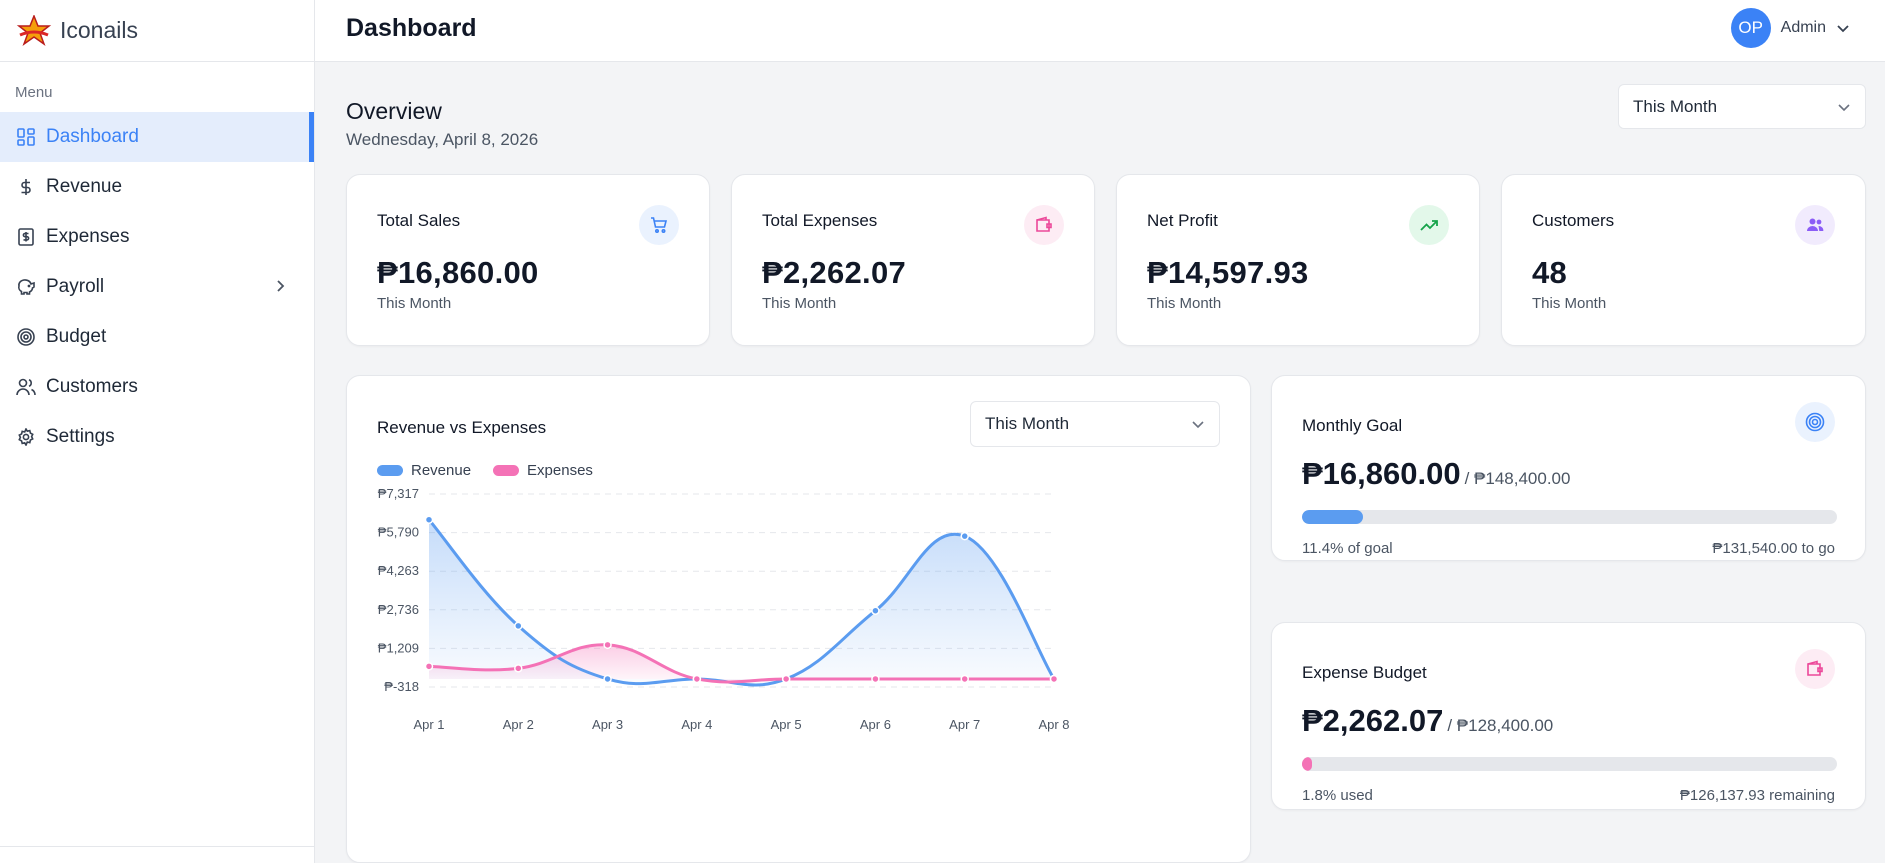 The width and height of the screenshot is (1885, 863). Describe the element at coordinates (281, 286) in the screenshot. I see `chevron-right-icon` at that location.